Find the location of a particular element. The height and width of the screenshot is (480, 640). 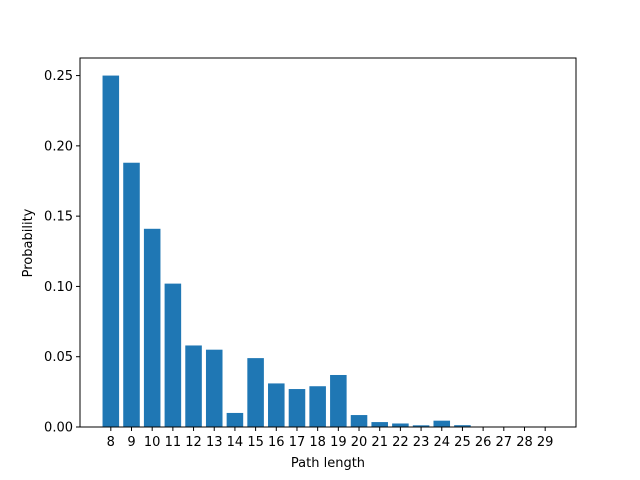

x-tick-label: 25 is located at coordinates (462, 442).